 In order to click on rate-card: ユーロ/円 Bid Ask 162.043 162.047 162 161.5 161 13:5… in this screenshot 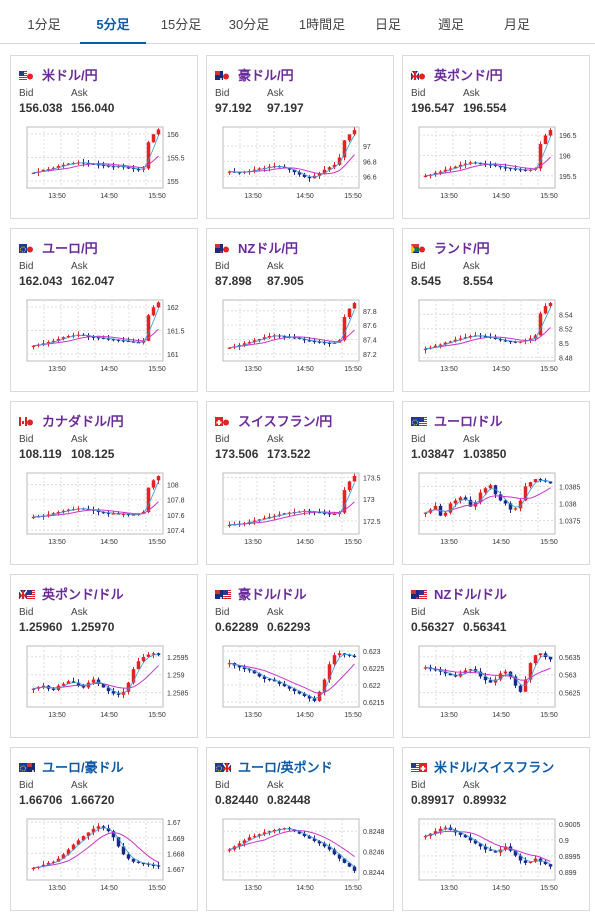, I will do `click(104, 310)`.